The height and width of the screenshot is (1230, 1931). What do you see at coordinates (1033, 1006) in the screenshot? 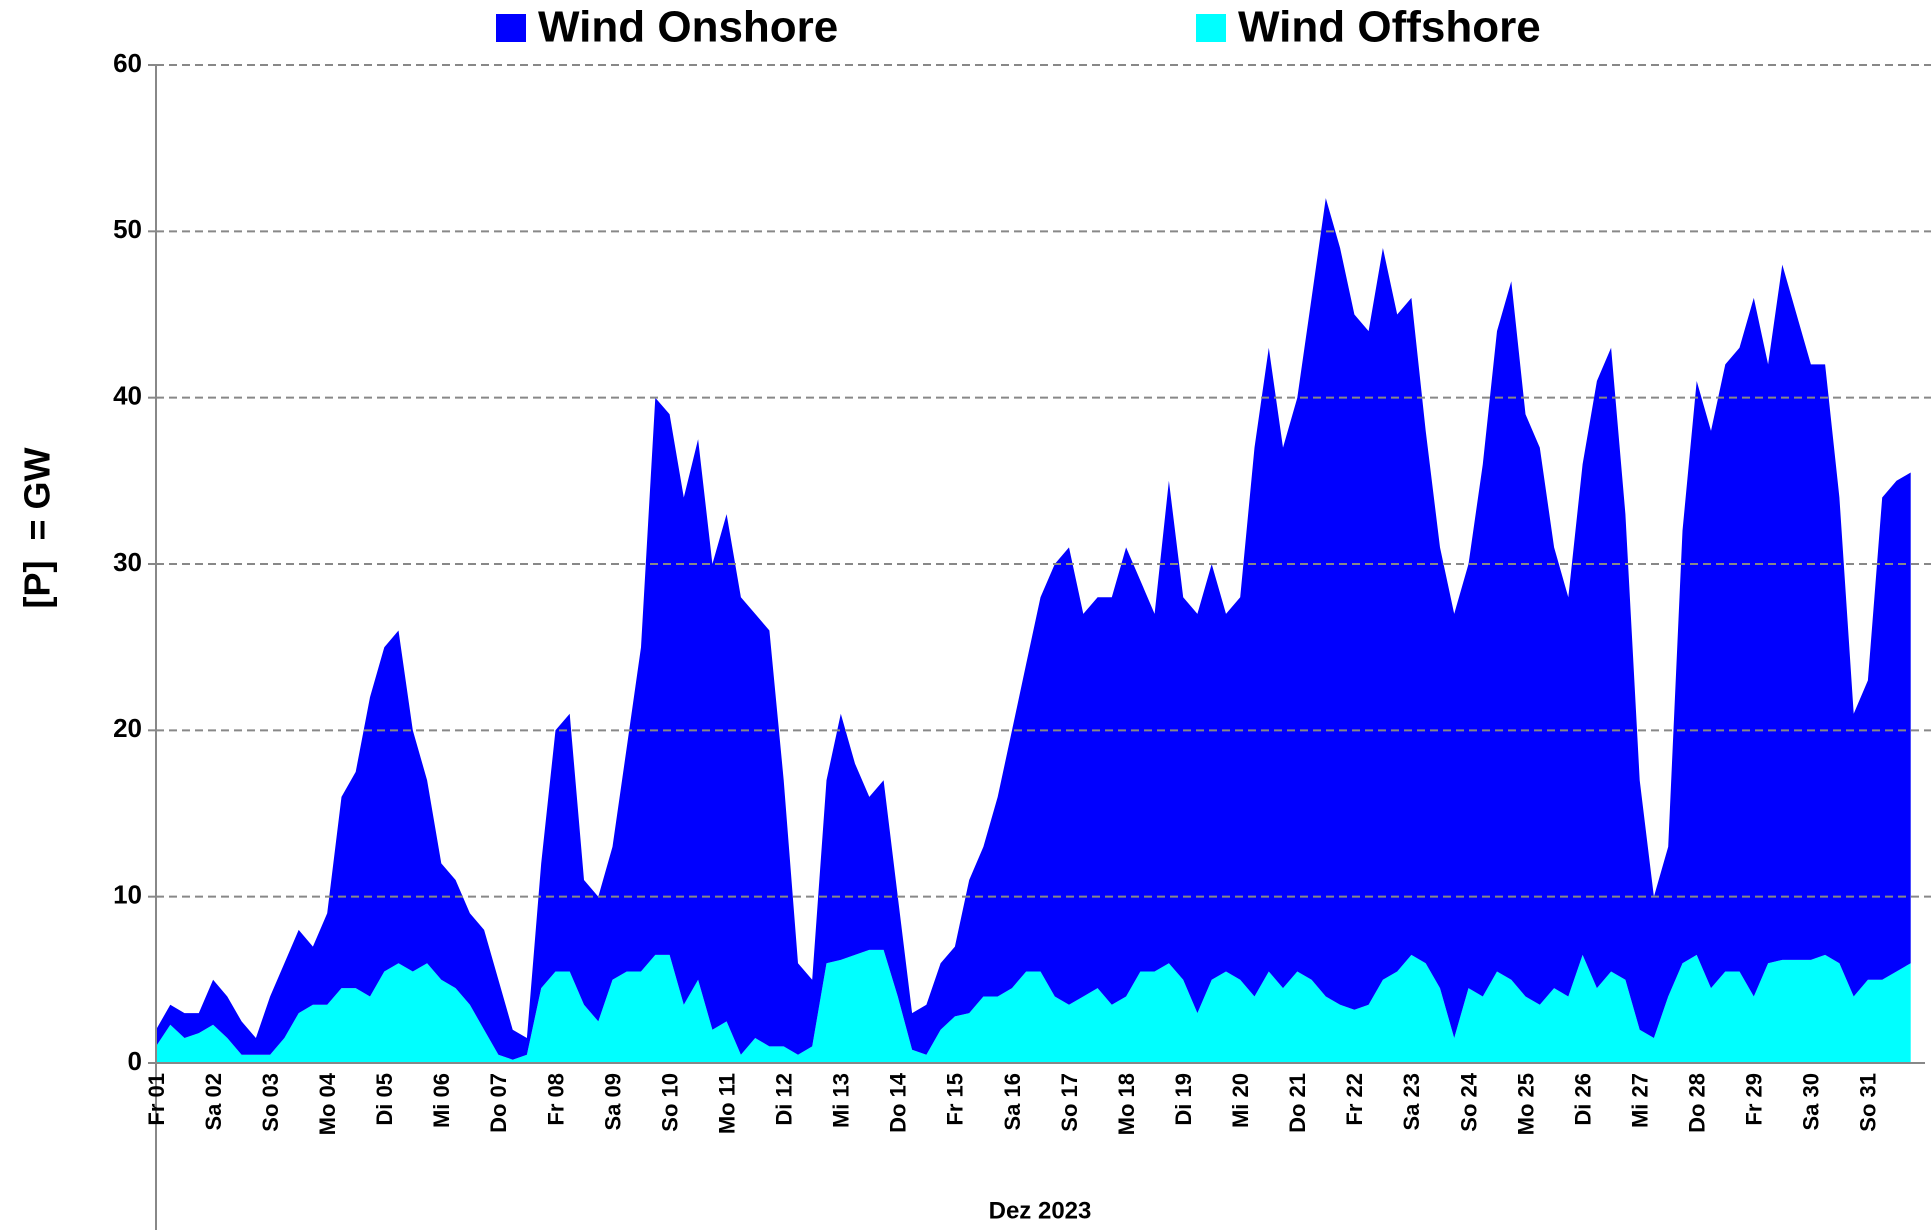
I see `area` at bounding box center [1033, 1006].